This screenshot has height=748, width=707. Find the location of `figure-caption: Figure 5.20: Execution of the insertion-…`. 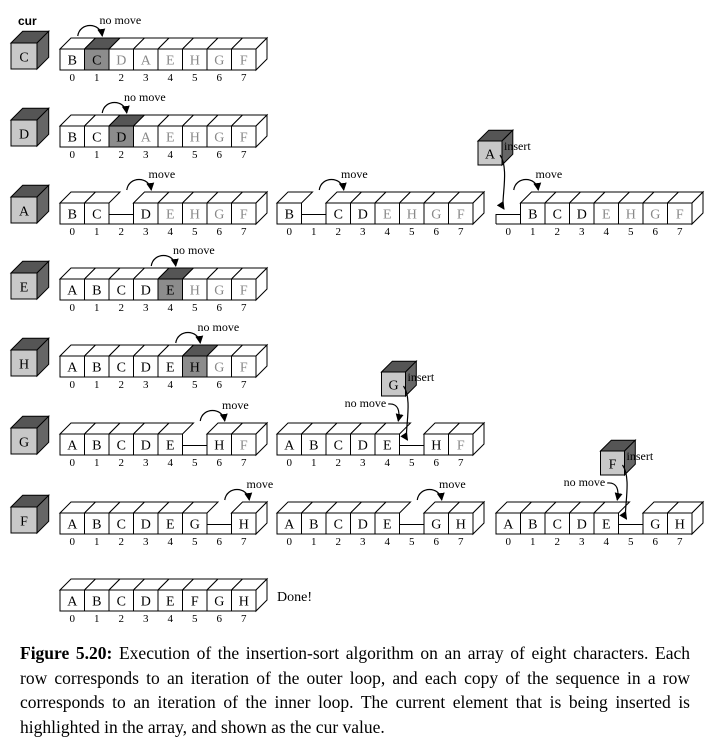

figure-caption: Figure 5.20: Execution of the insertion-… is located at coordinates (355, 690).